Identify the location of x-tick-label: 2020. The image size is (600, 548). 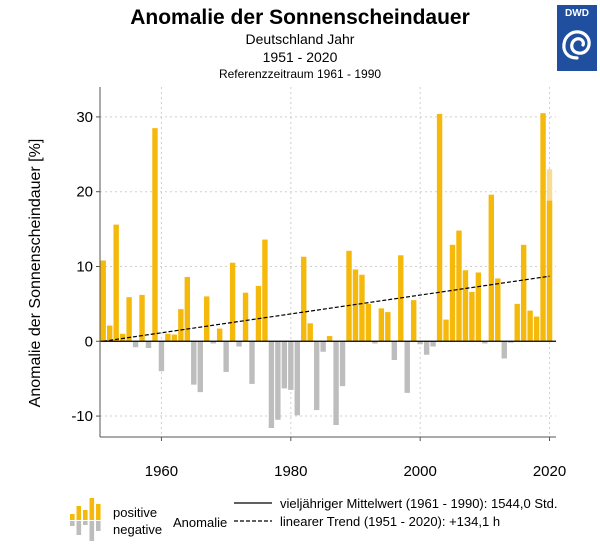
(549, 471).